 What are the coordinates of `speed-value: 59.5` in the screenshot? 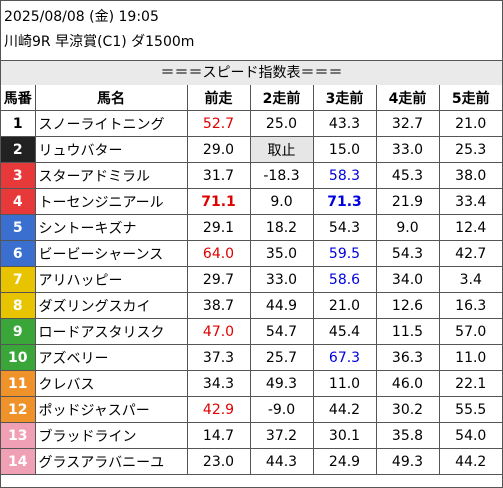 It's located at (344, 253).